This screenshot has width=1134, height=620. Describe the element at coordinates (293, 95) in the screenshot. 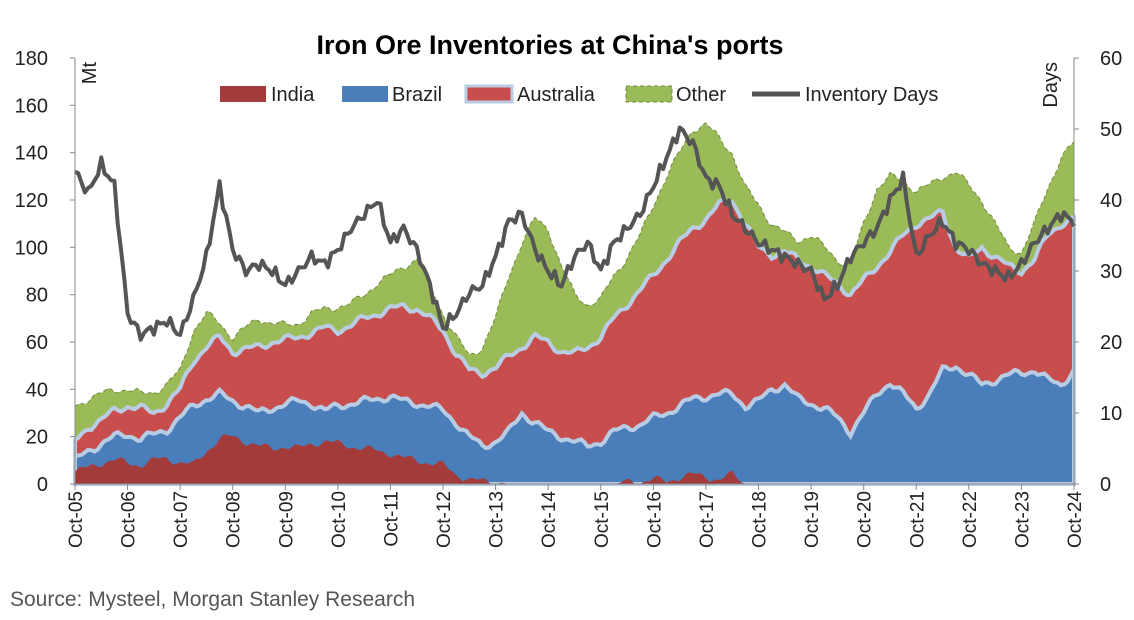

I see `legend-label: India` at that location.